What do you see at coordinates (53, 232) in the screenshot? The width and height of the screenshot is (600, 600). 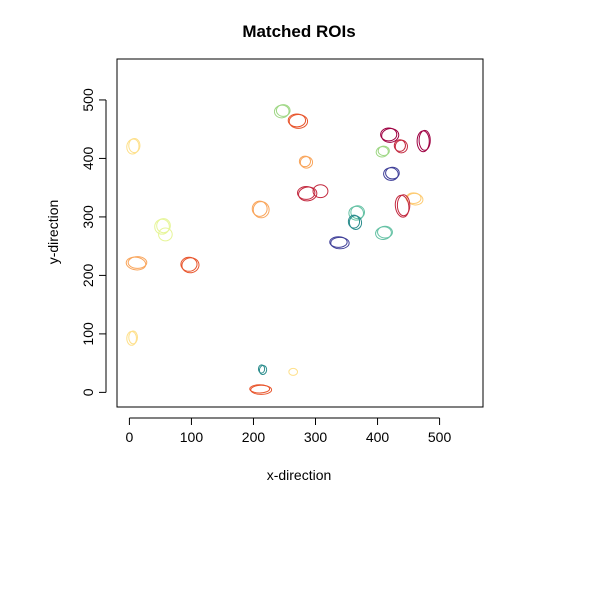 I see `y-axis-label: y-direction` at bounding box center [53, 232].